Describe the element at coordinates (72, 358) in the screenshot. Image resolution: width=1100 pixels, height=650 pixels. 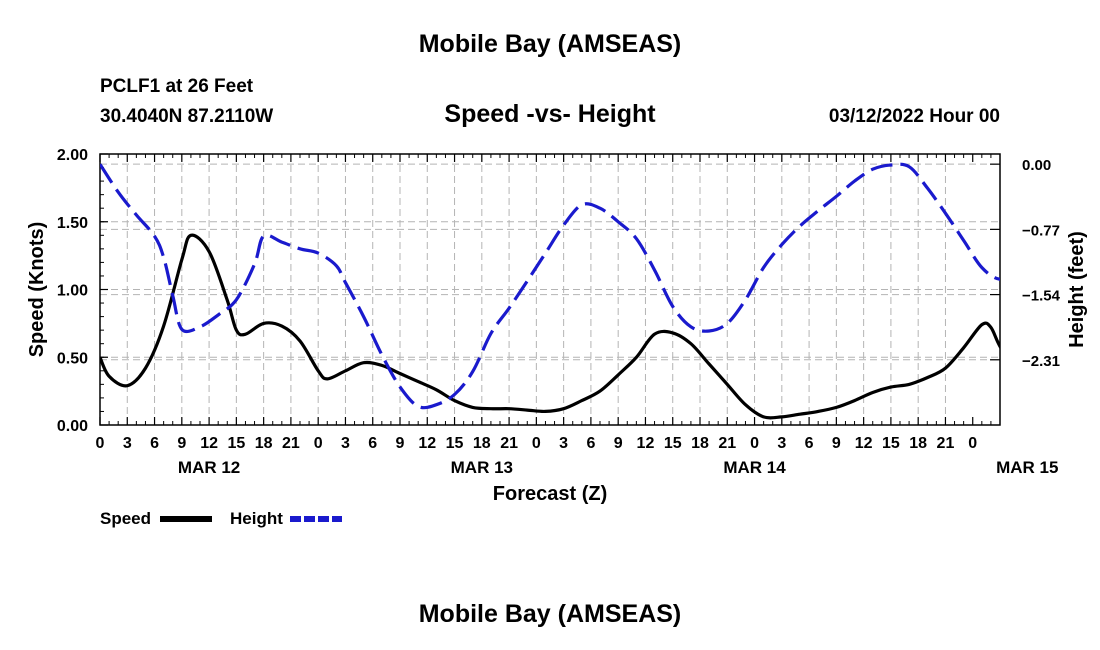
I see `y-tick-label: 0.50` at that location.